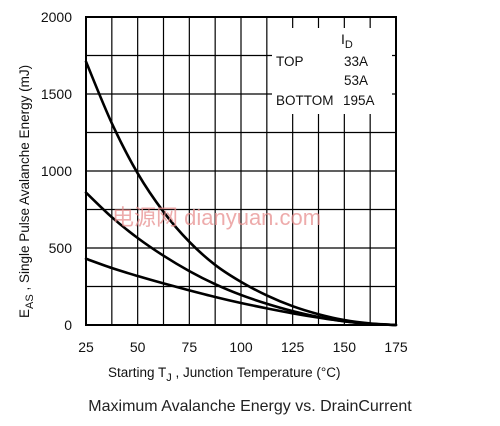 This screenshot has height=426, width=500. I want to click on x-tick-label: 100, so click(241, 347).